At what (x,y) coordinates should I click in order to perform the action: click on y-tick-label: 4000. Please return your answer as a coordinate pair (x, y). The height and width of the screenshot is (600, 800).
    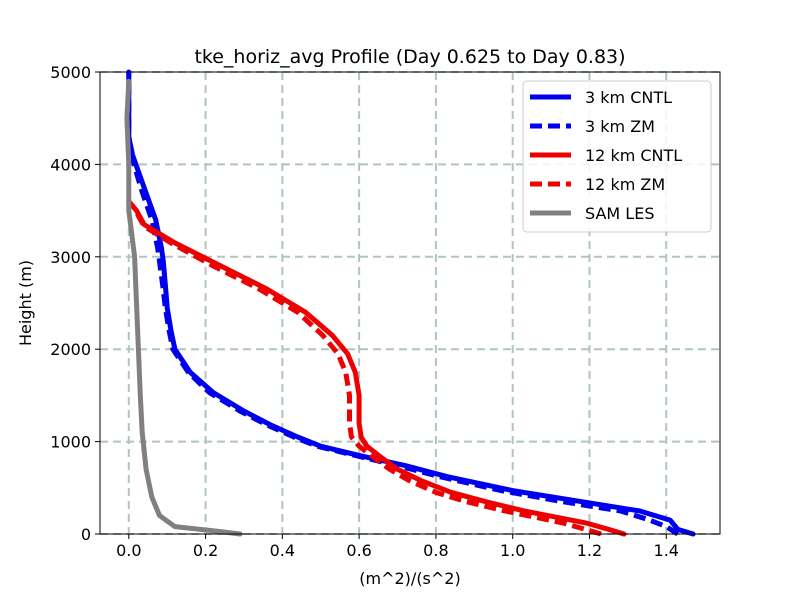
    Looking at the image, I should click on (70, 164).